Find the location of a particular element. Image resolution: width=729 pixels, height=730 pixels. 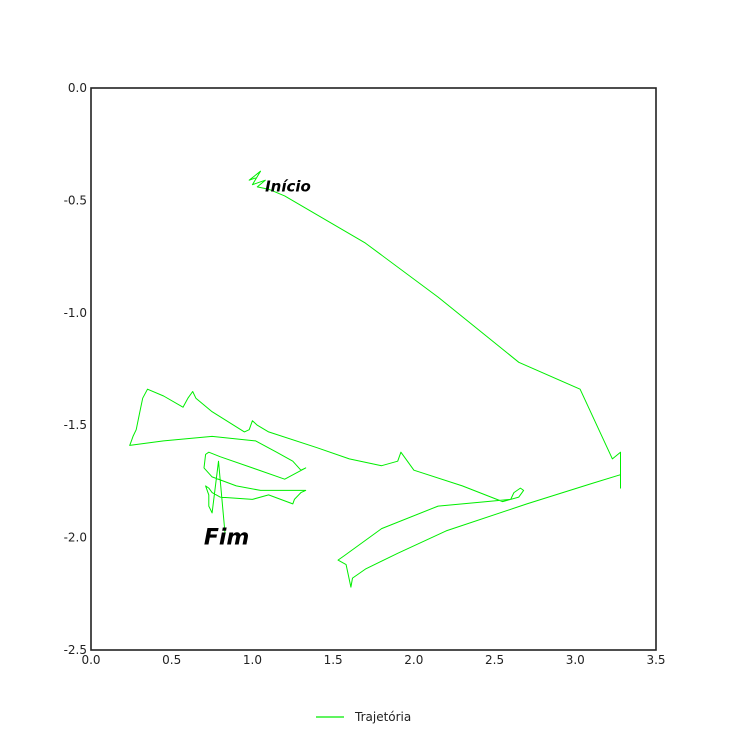

x-axis-ticks: 0.0 0.5 1.0 1.5 2.0 2.5 3.0 3.5 is located at coordinates (373, 660).